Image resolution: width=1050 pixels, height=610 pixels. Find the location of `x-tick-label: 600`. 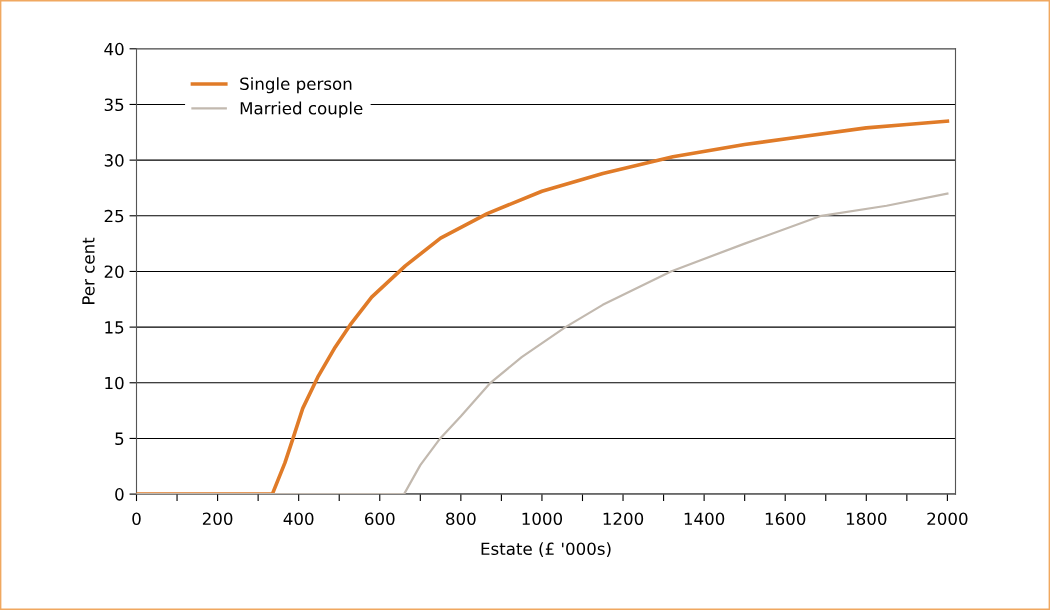

x-tick-label: 600 is located at coordinates (380, 519).